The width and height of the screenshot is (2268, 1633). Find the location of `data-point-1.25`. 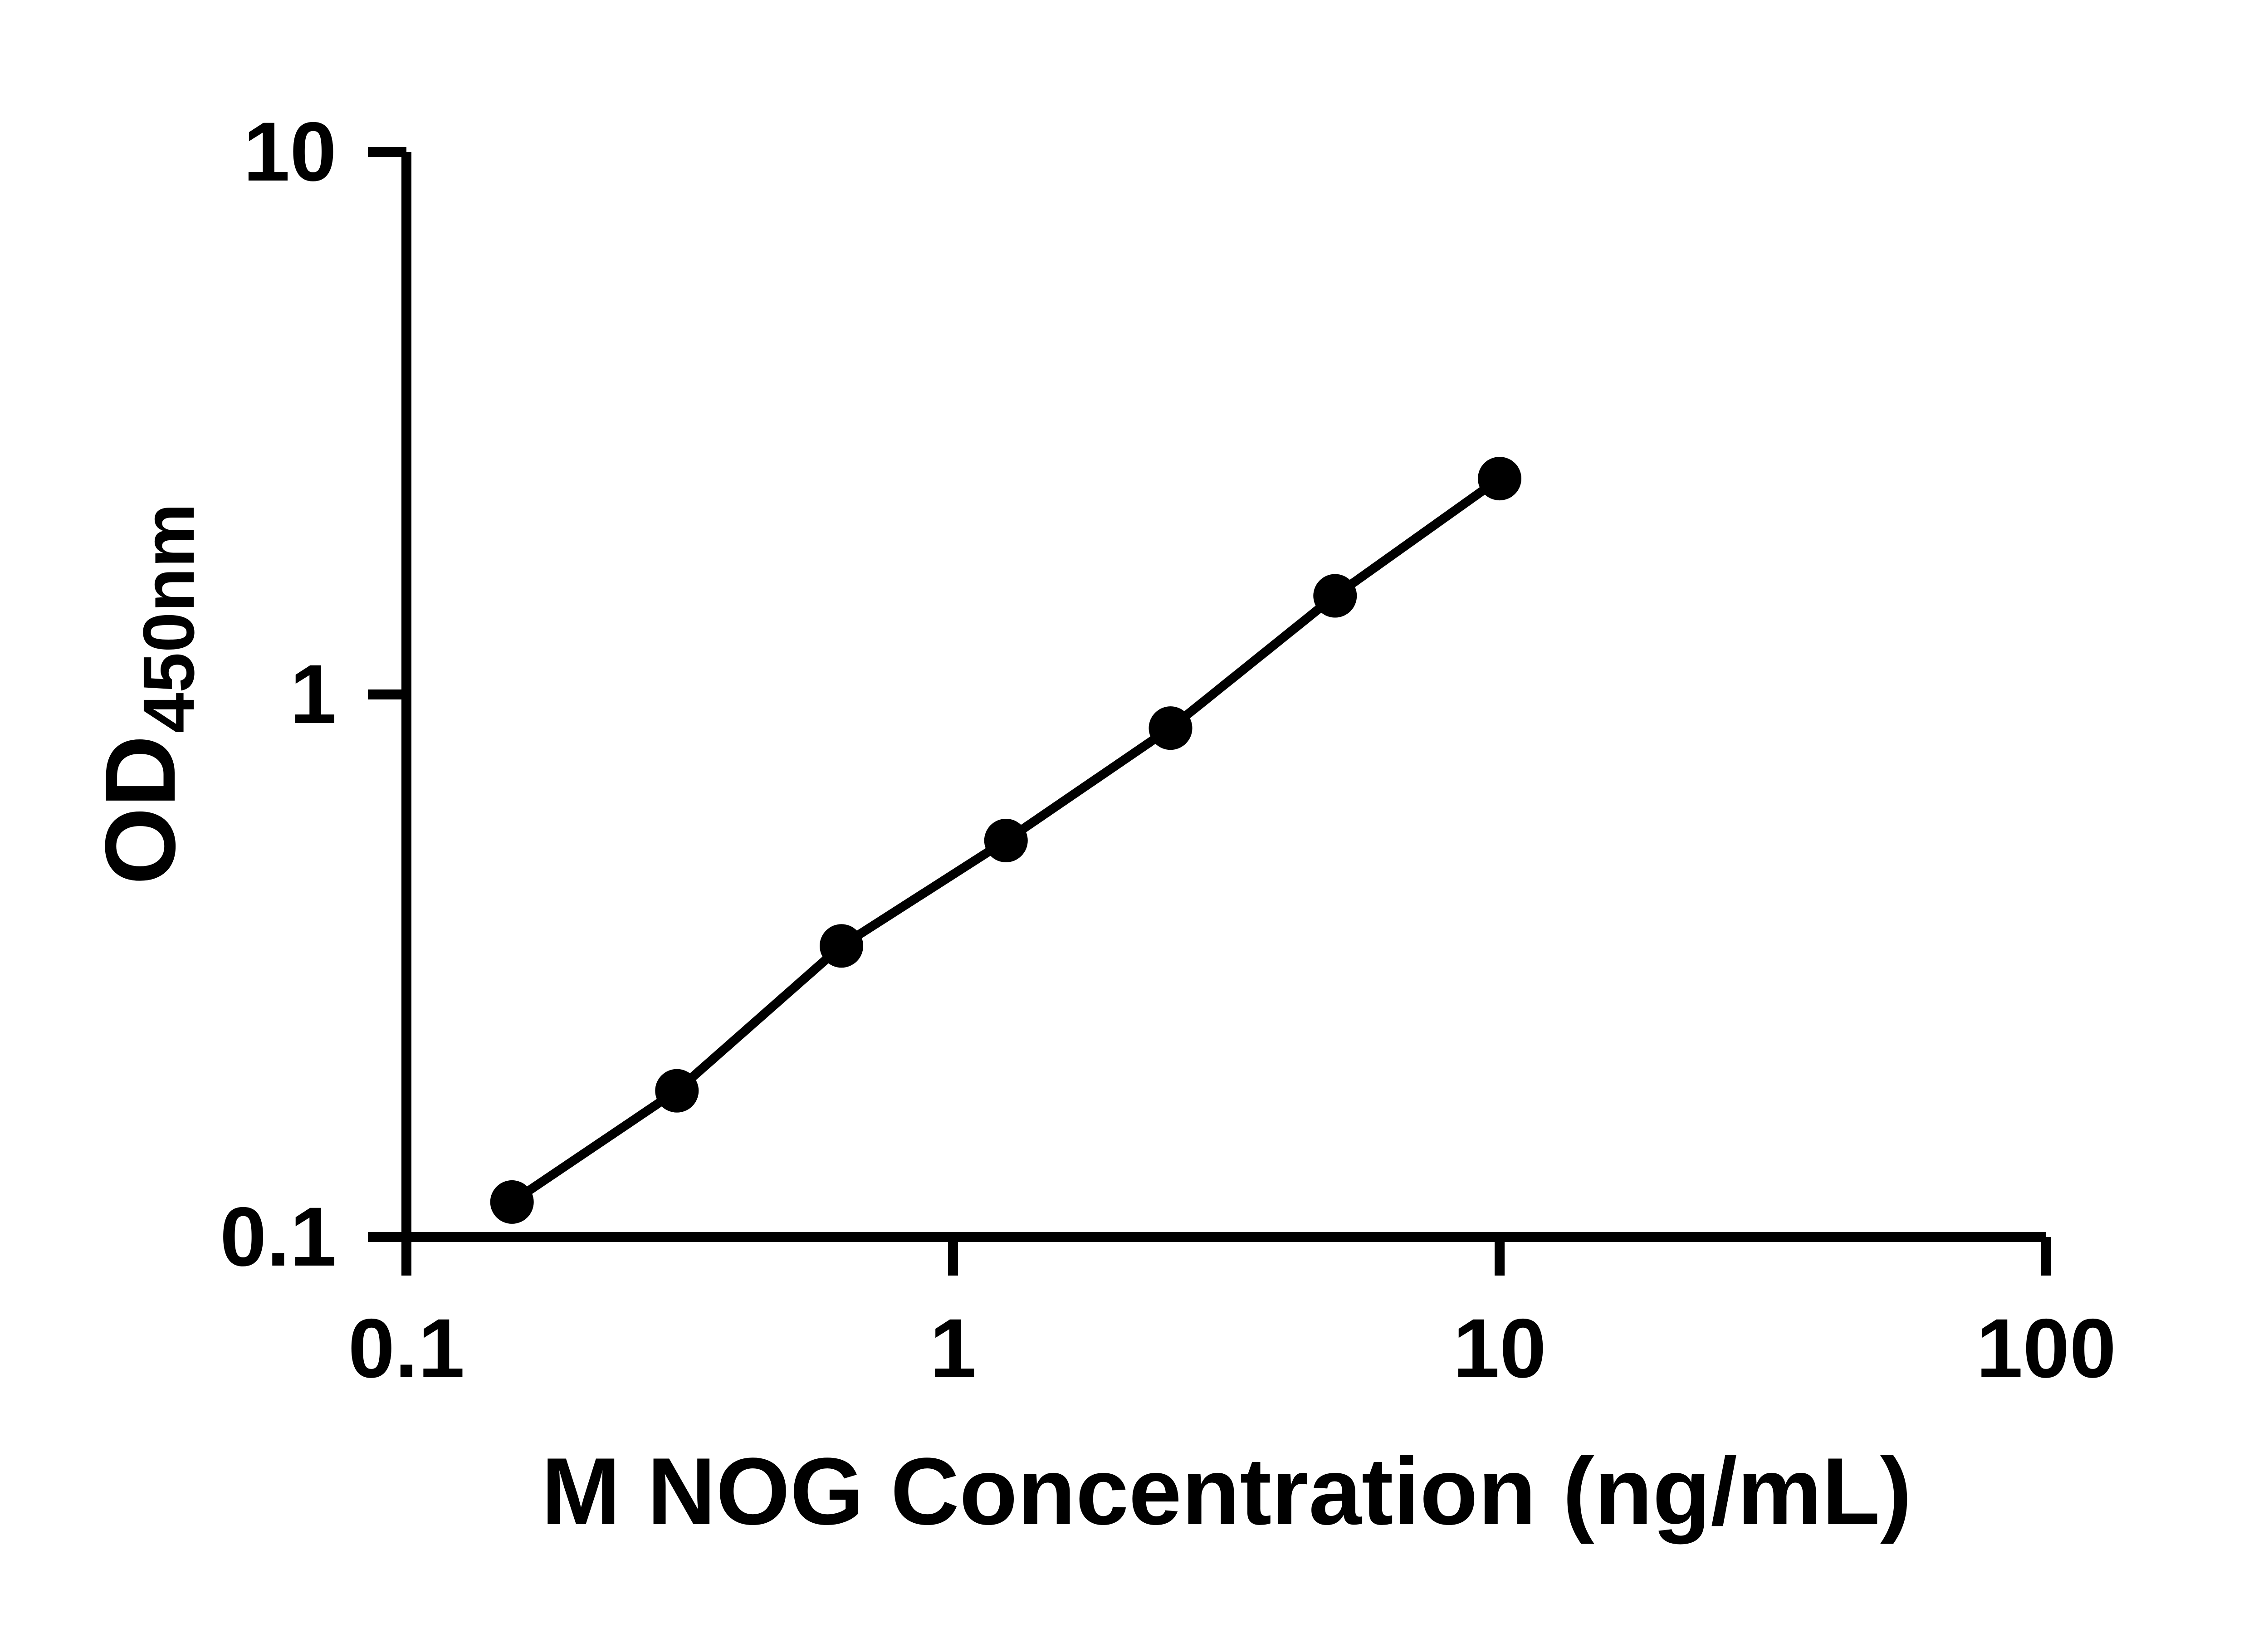

data-point-1.25 is located at coordinates (1006, 840).